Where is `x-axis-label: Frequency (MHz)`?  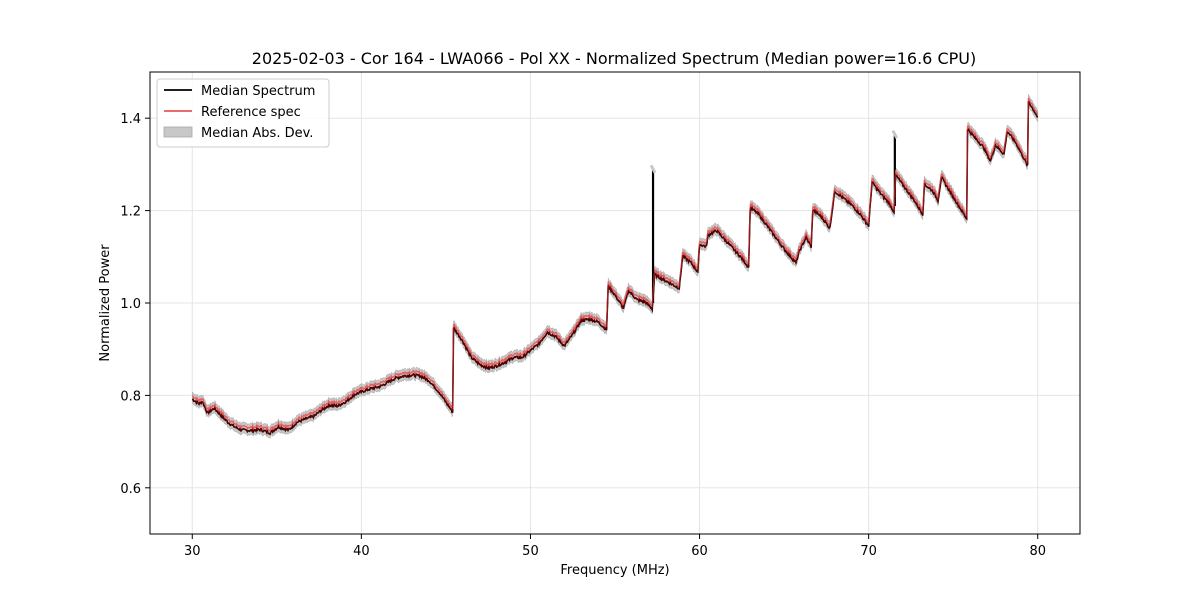 x-axis-label: Frequency (MHz) is located at coordinates (614, 570).